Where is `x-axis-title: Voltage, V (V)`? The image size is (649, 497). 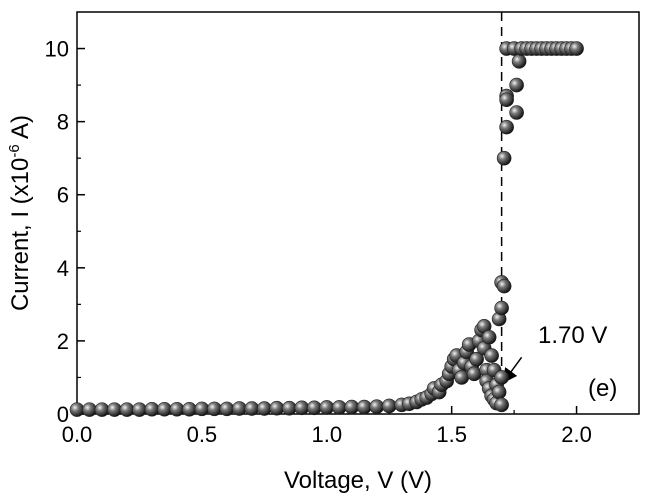
x-axis-title: Voltage, V (V) is located at coordinates (358, 480).